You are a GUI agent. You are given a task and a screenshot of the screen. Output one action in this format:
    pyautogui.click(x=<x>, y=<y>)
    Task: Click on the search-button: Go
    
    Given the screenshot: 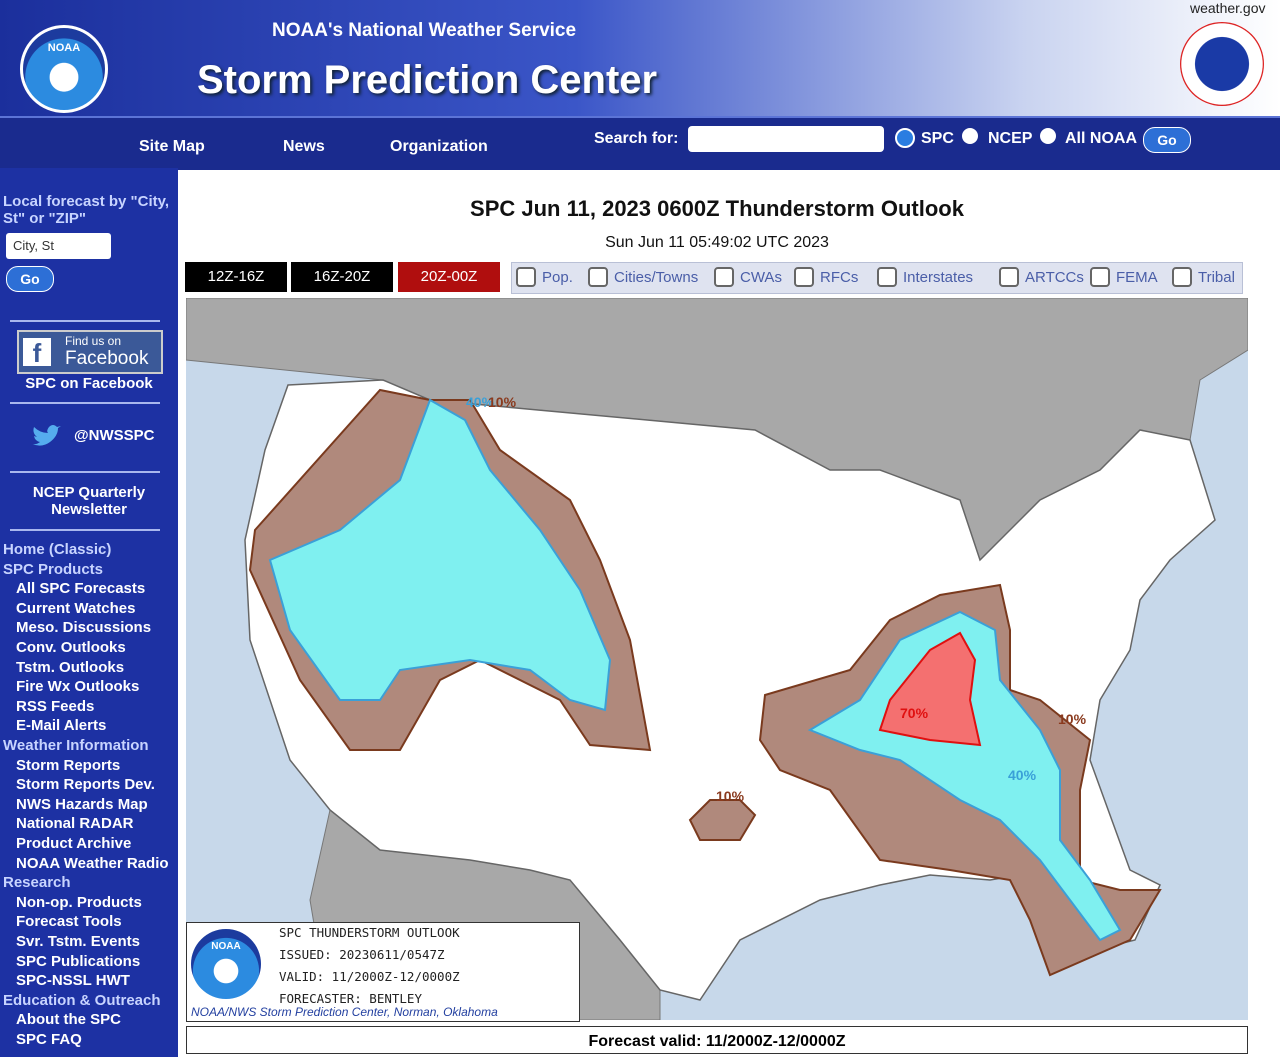 What is the action you would take?
    pyautogui.click(x=1167, y=140)
    